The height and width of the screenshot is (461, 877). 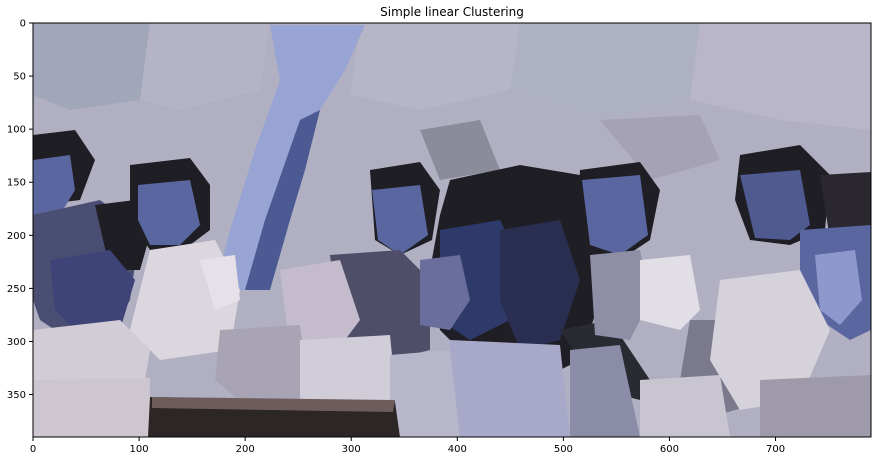 What do you see at coordinates (16, 342) in the screenshot?
I see `y-tick-label: 300` at bounding box center [16, 342].